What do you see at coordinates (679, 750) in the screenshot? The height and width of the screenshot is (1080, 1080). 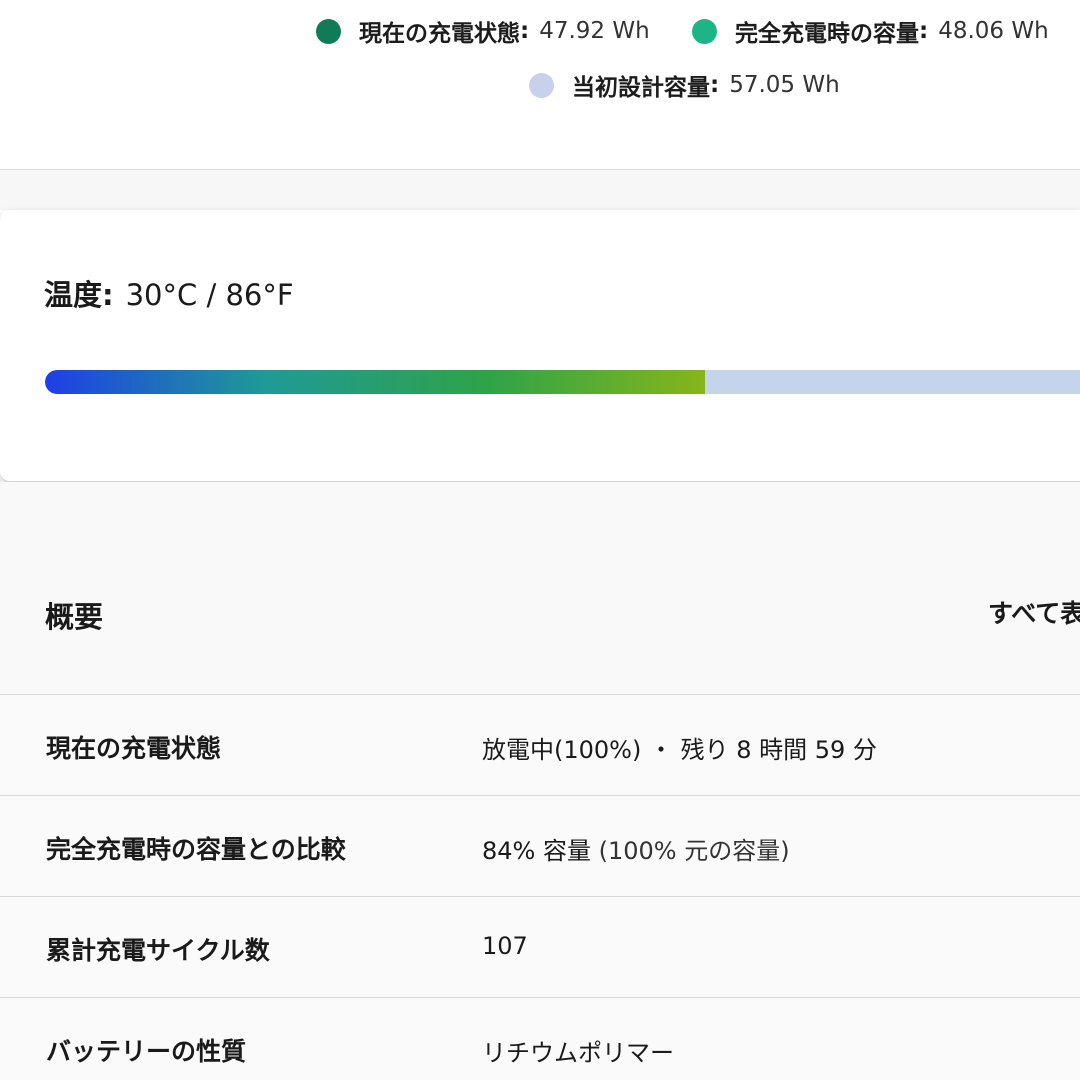 I see `row-value: 放電中(100%) ・ 残り 8 時間 59 分` at bounding box center [679, 750].